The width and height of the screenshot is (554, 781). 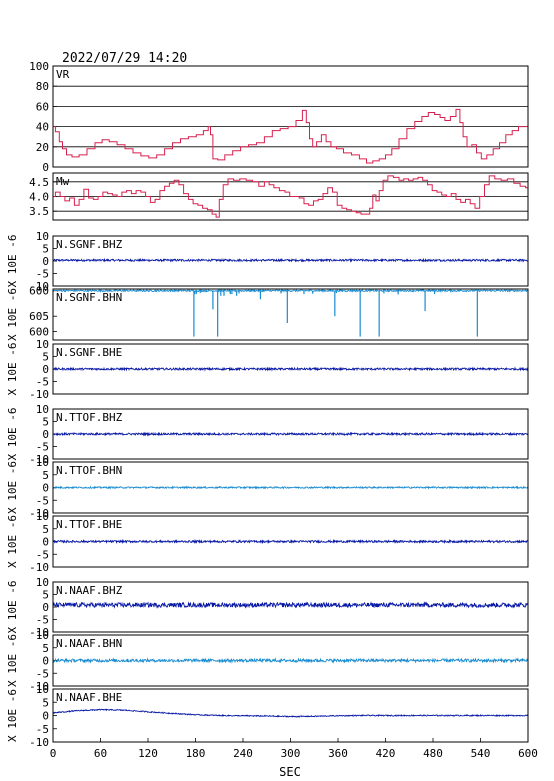 What do you see at coordinates (39, 182) in the screenshot?
I see `y-tick-label: 4.5` at bounding box center [39, 182].